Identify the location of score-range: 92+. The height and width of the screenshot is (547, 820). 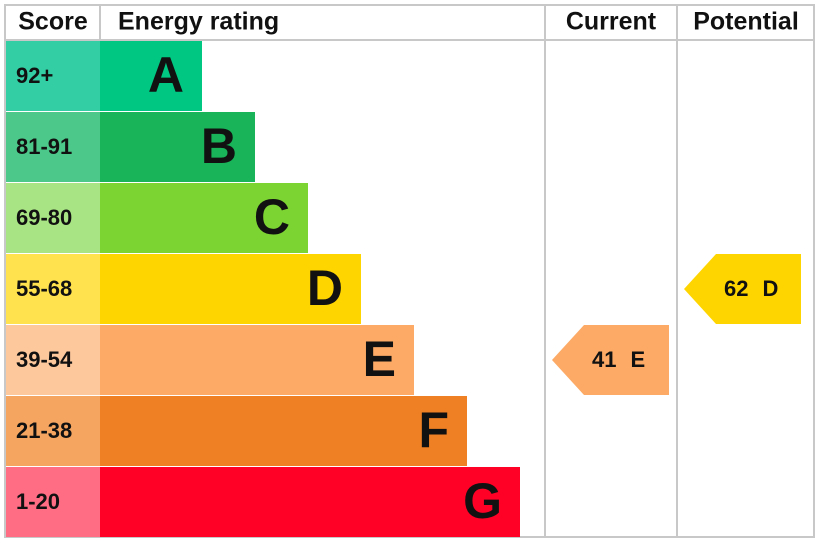
(34, 75).